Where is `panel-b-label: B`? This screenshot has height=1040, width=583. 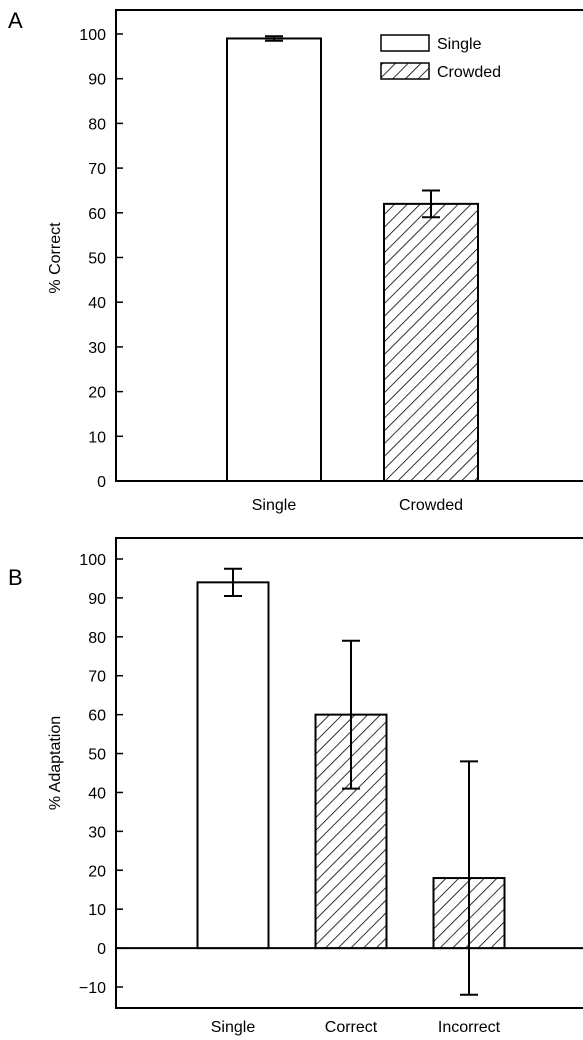
panel-b-label: B is located at coordinates (15, 577).